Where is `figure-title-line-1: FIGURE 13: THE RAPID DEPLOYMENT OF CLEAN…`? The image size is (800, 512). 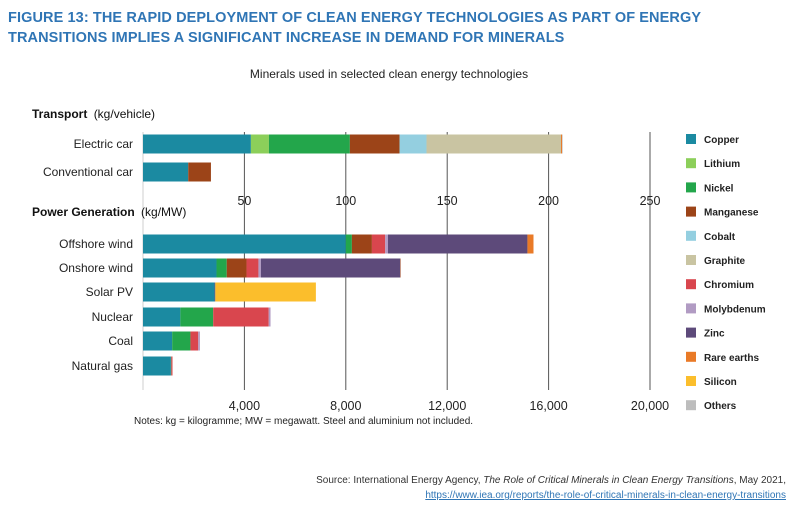 figure-title-line-1: FIGURE 13: THE RAPID DEPLOYMENT OF CLEAN… is located at coordinates (355, 18).